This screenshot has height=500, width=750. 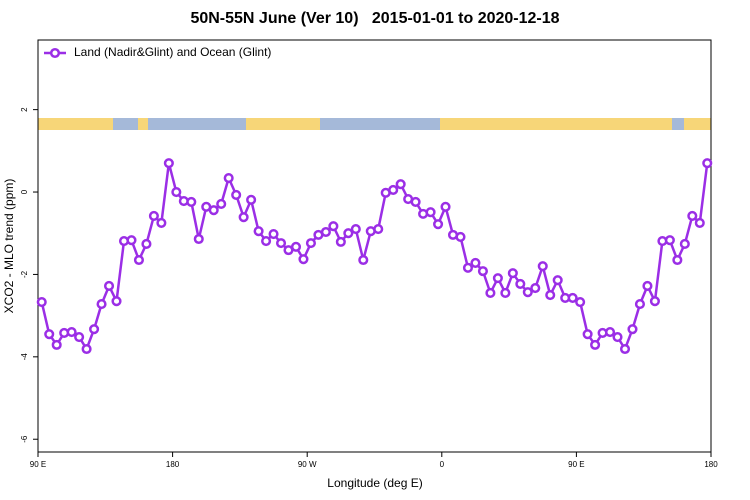 What do you see at coordinates (24, 439) in the screenshot?
I see `y-tick-label: -6` at bounding box center [24, 439].